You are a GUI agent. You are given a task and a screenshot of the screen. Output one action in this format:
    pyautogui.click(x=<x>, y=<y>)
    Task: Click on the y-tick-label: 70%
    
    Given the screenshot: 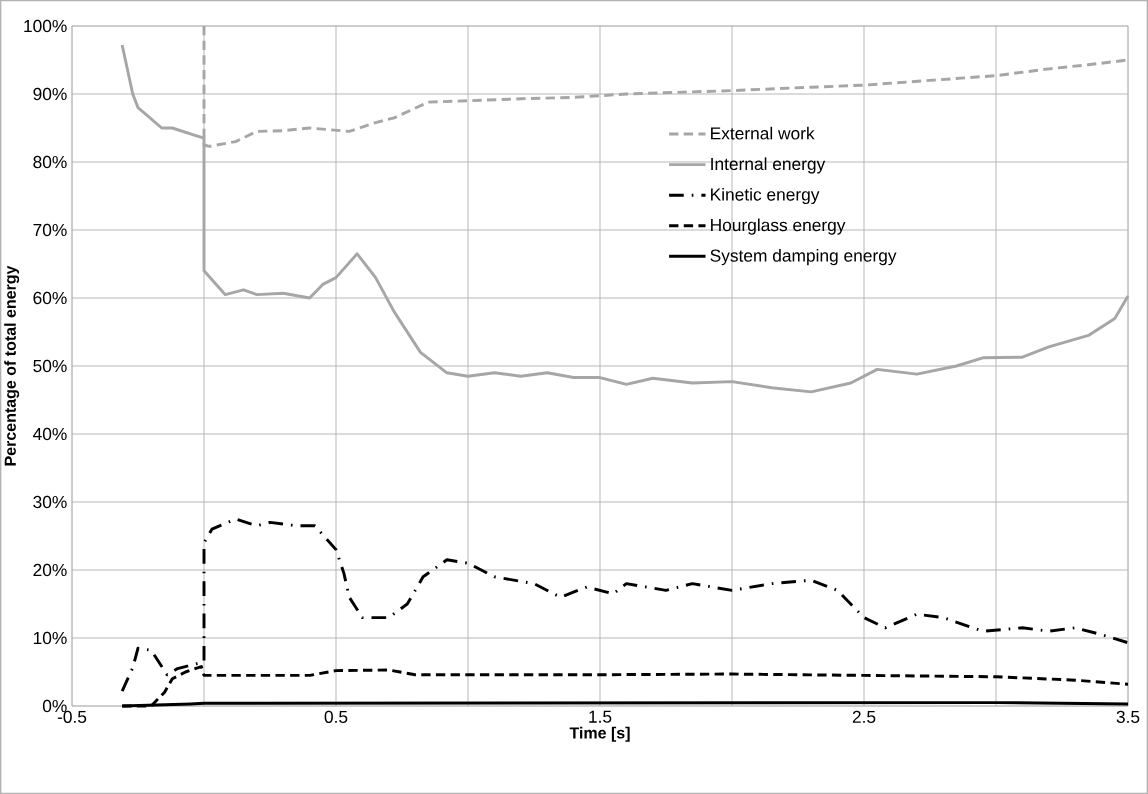 What is the action you would take?
    pyautogui.click(x=50, y=230)
    